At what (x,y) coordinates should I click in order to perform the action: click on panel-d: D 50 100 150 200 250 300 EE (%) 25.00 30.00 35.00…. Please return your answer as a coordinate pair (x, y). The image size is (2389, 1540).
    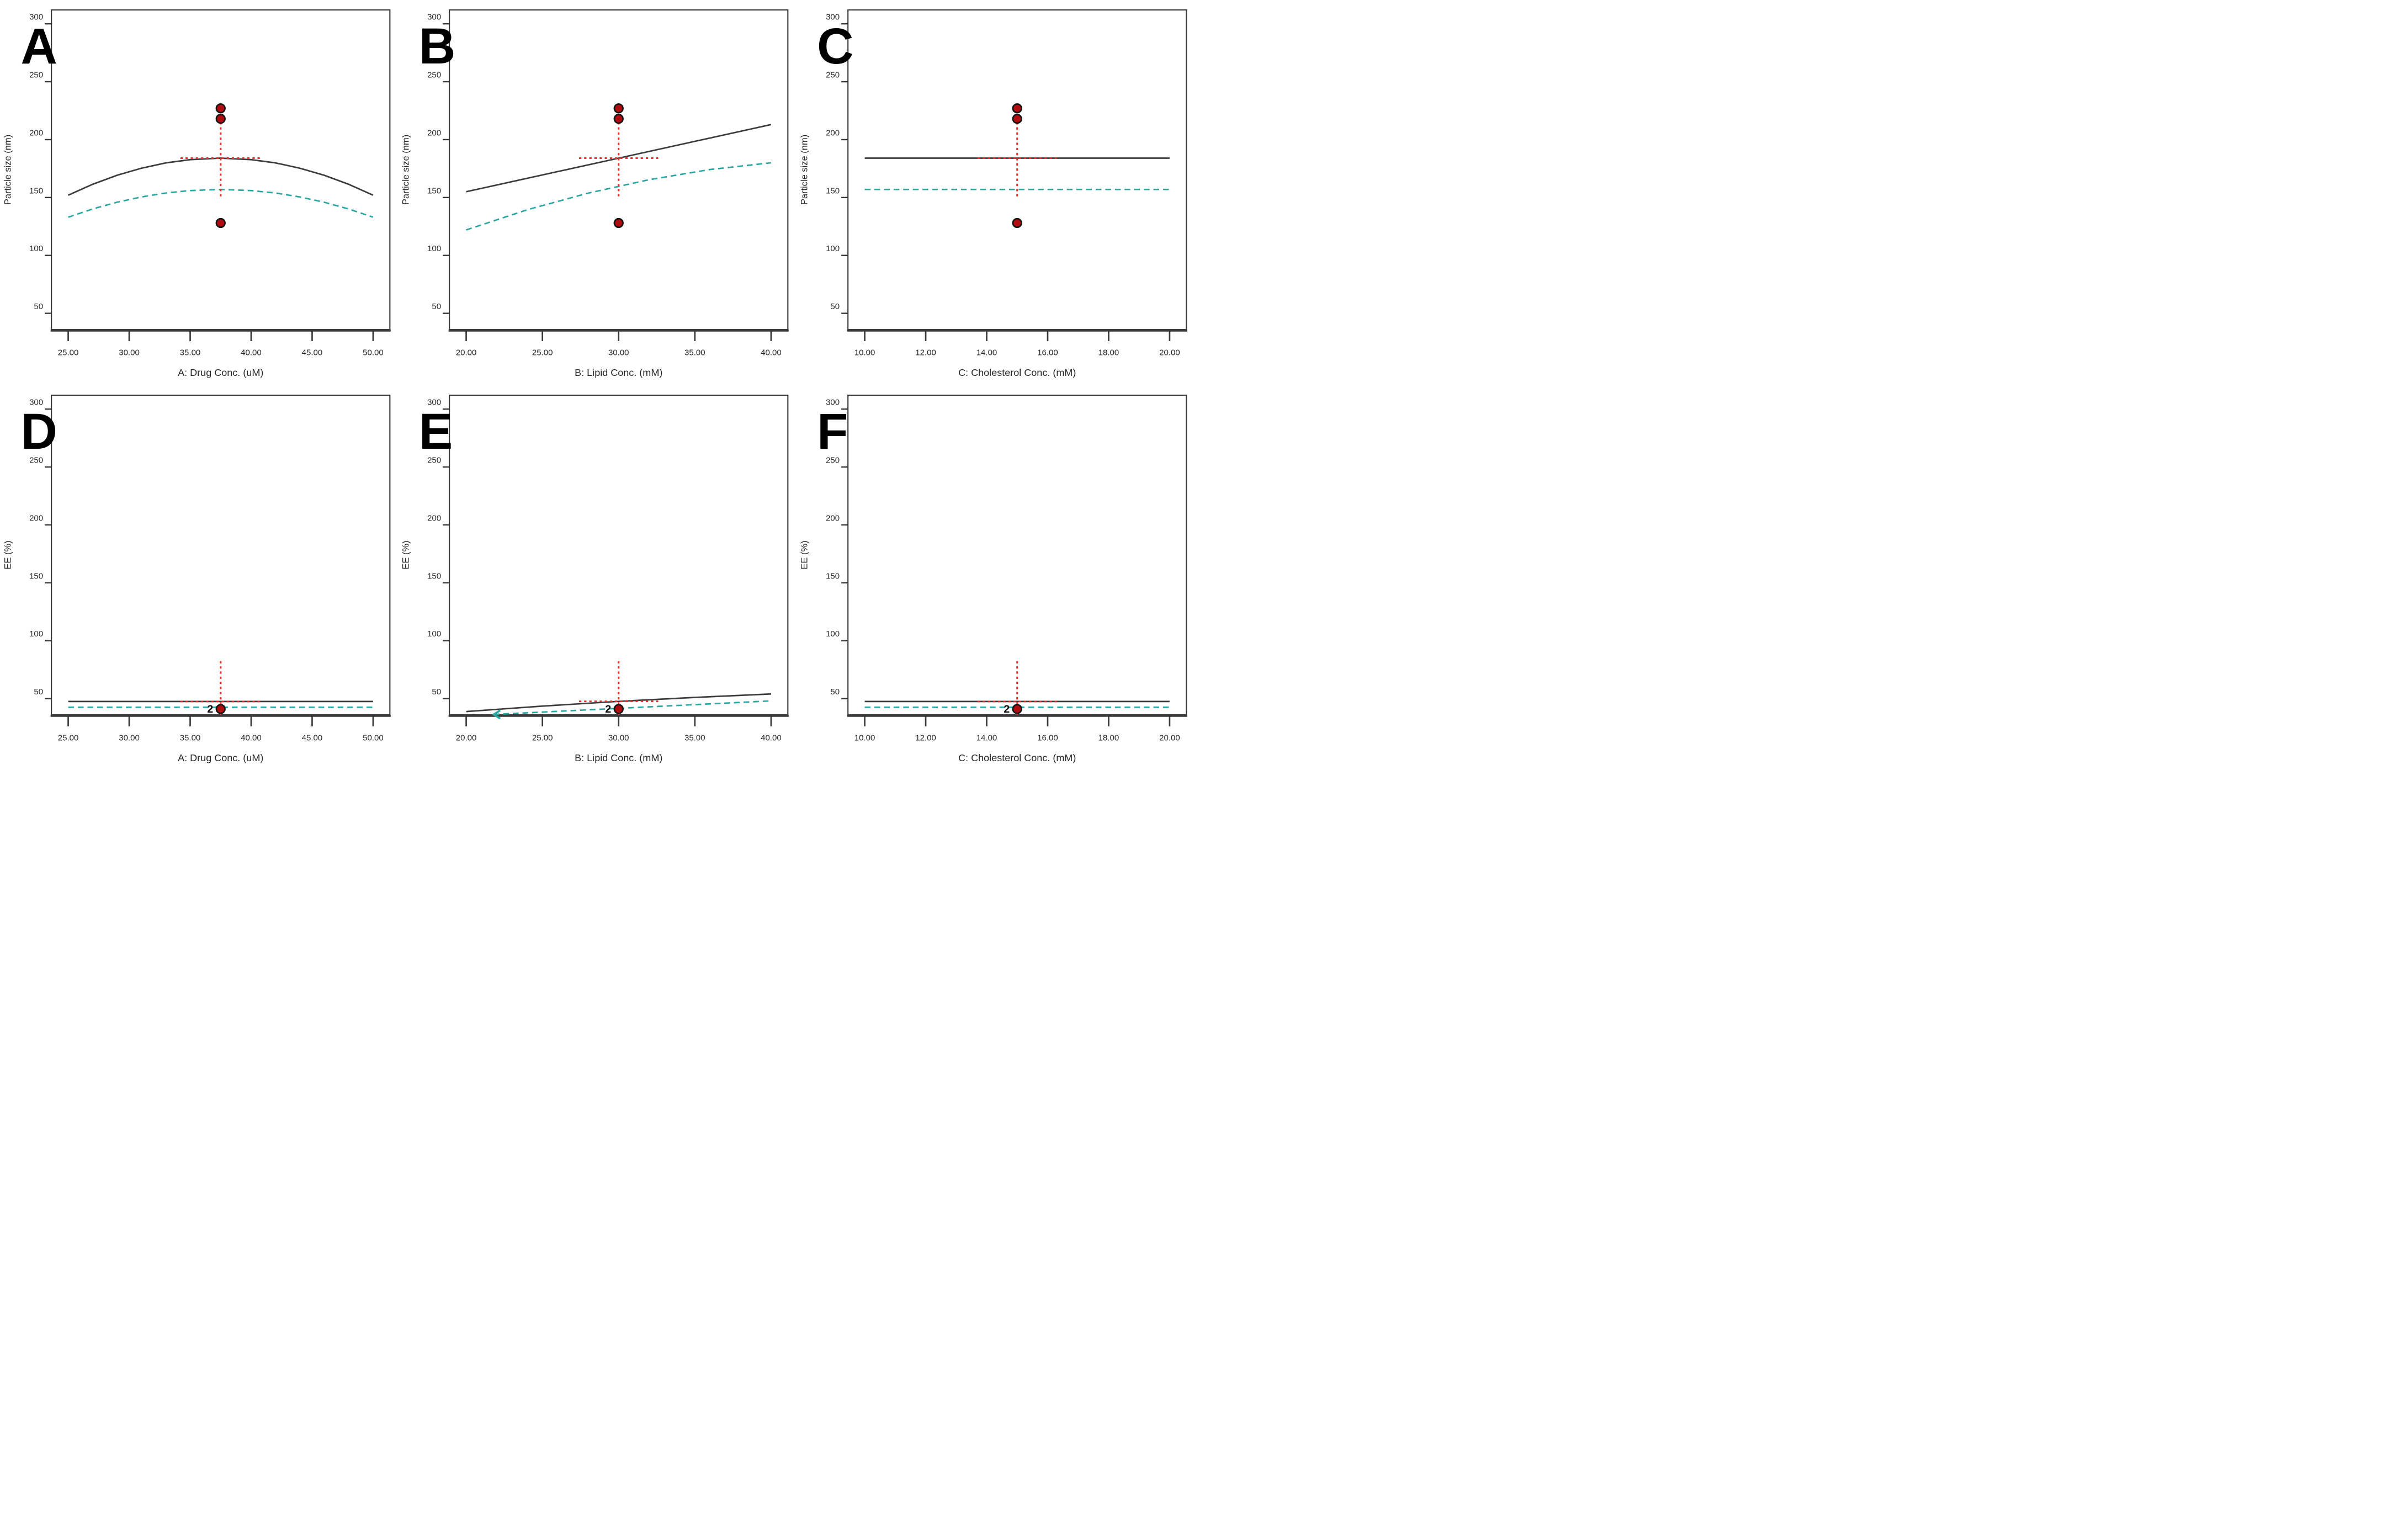
    Looking at the image, I should click on (199, 577).